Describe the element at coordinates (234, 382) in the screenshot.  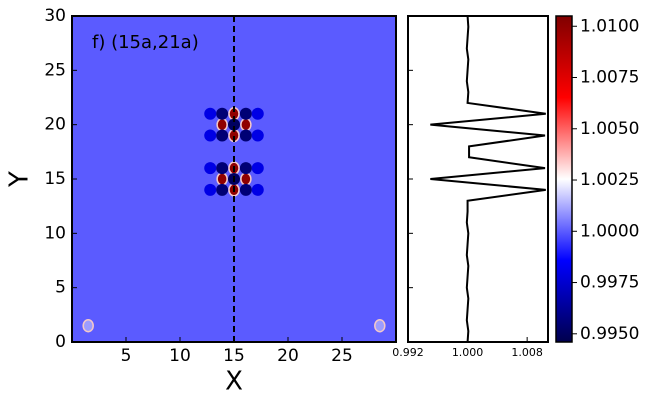
I see `x-axis-label: X` at that location.